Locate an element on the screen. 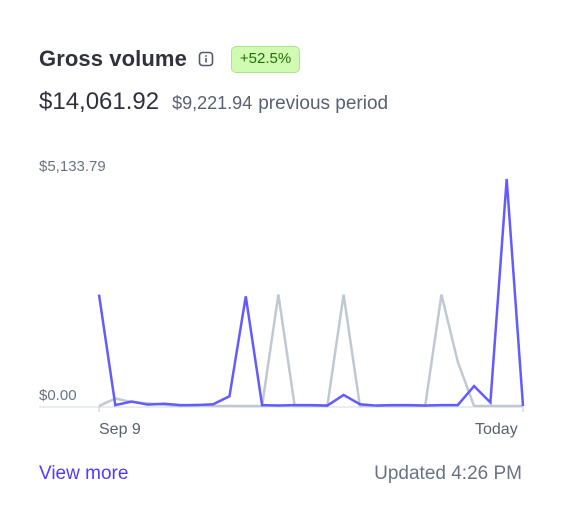 The height and width of the screenshot is (512, 580). previous-amount: $9,221.94 is located at coordinates (212, 103).